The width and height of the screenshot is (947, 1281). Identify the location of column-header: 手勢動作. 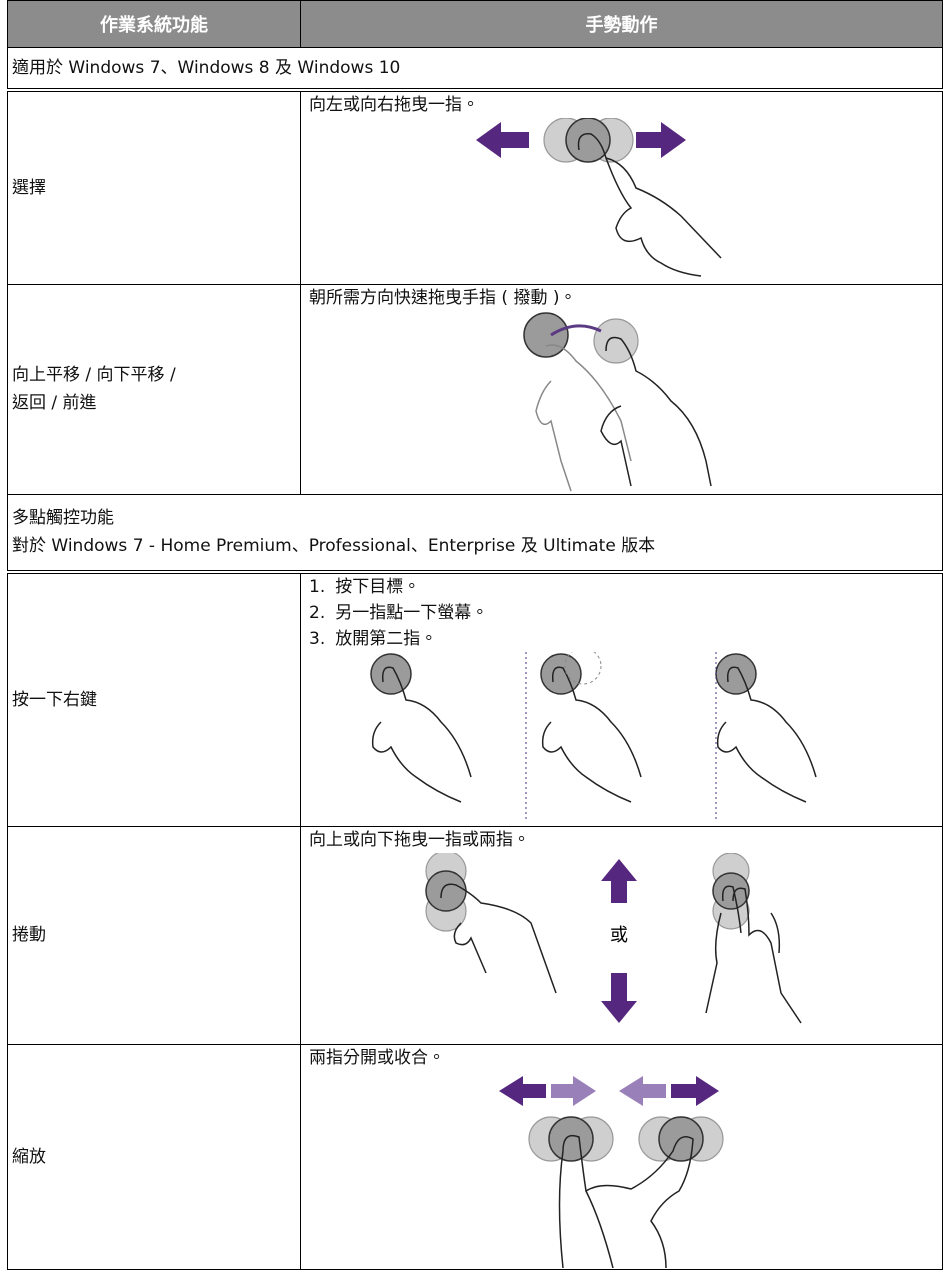
(621, 24).